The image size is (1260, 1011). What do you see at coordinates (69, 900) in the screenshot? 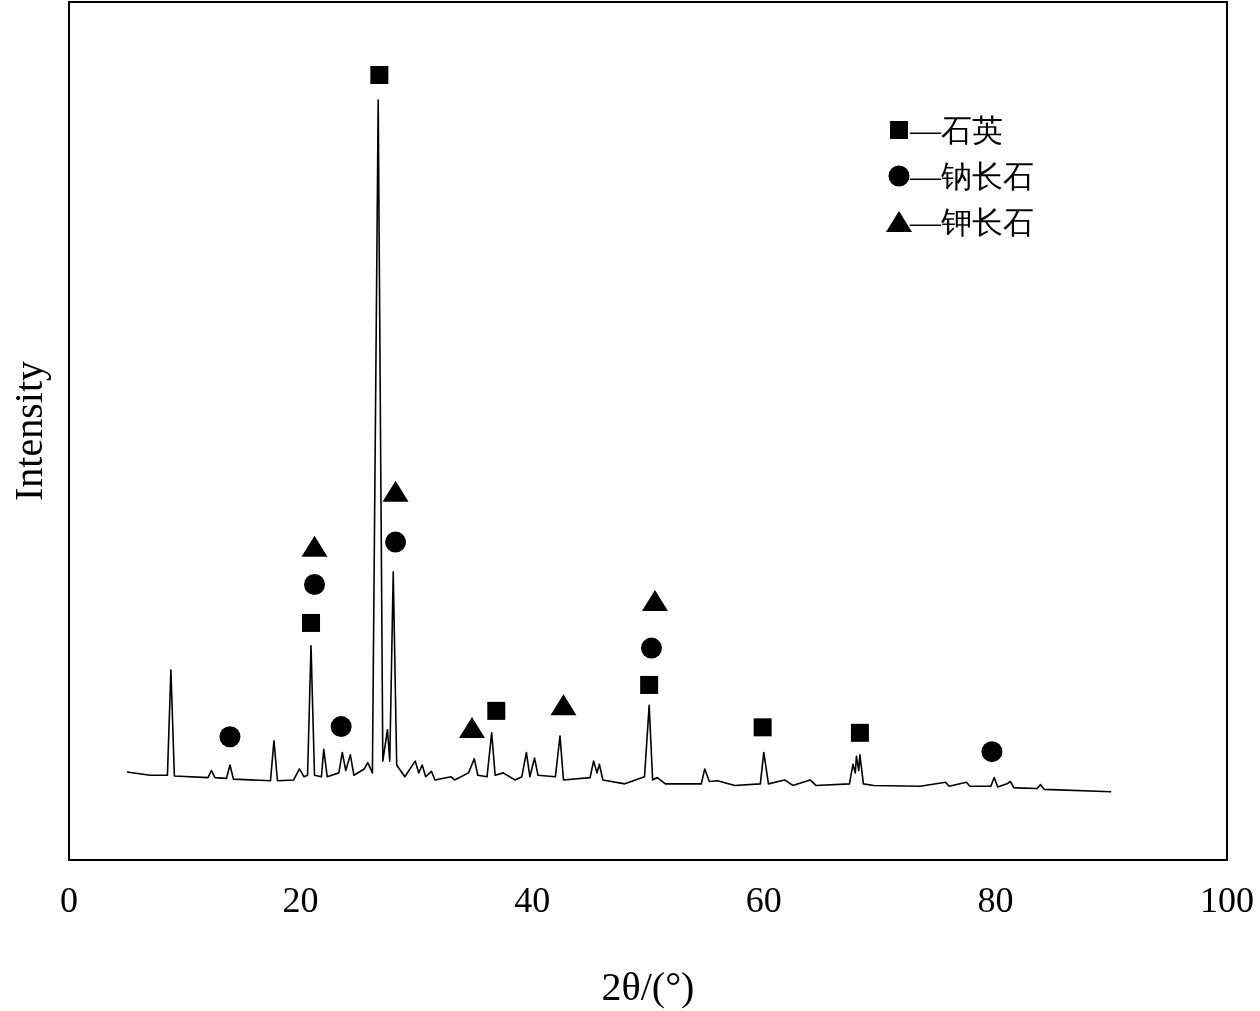
I see `x-tick-label: 0` at bounding box center [69, 900].